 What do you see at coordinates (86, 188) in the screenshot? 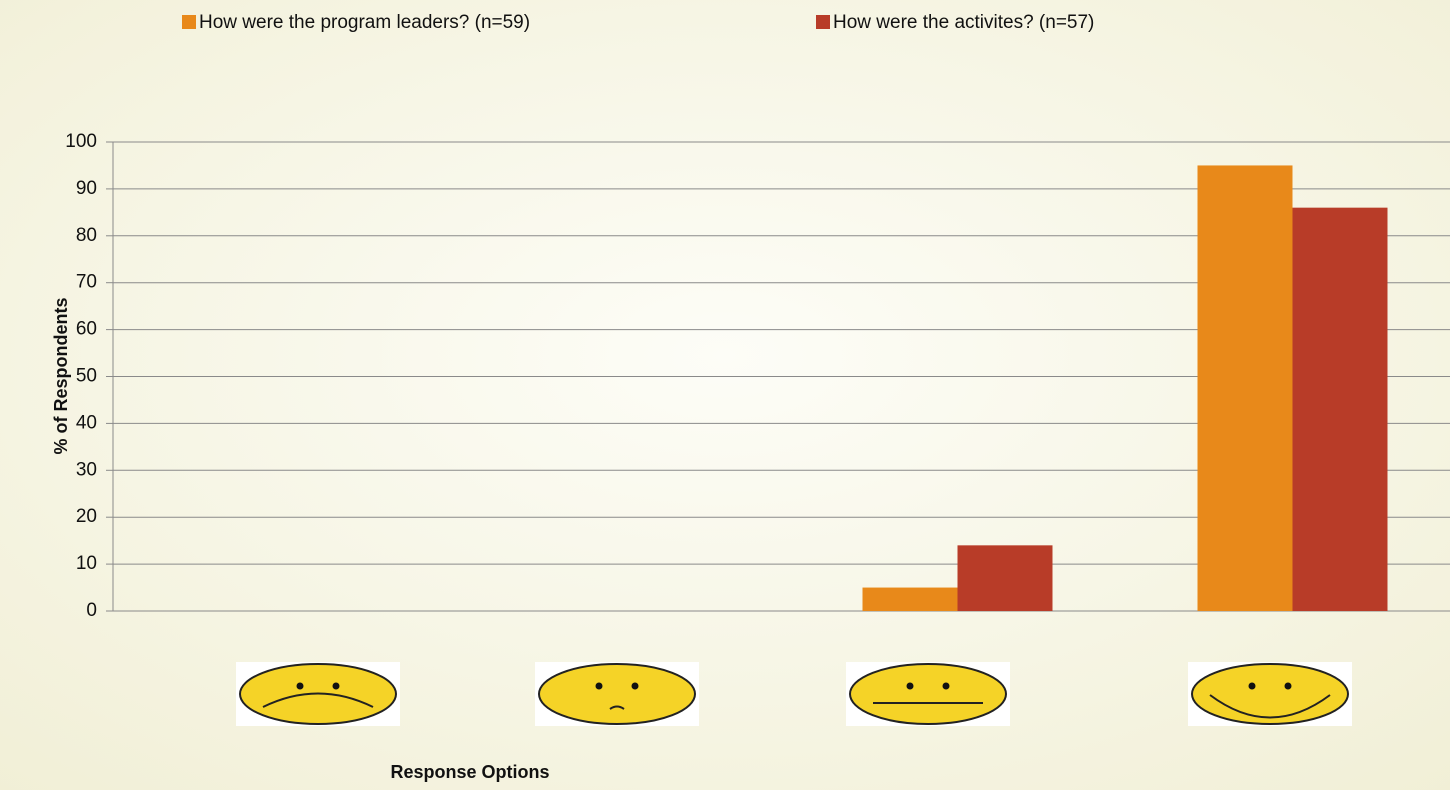
I see `y-tick-label: 90` at bounding box center [86, 188].